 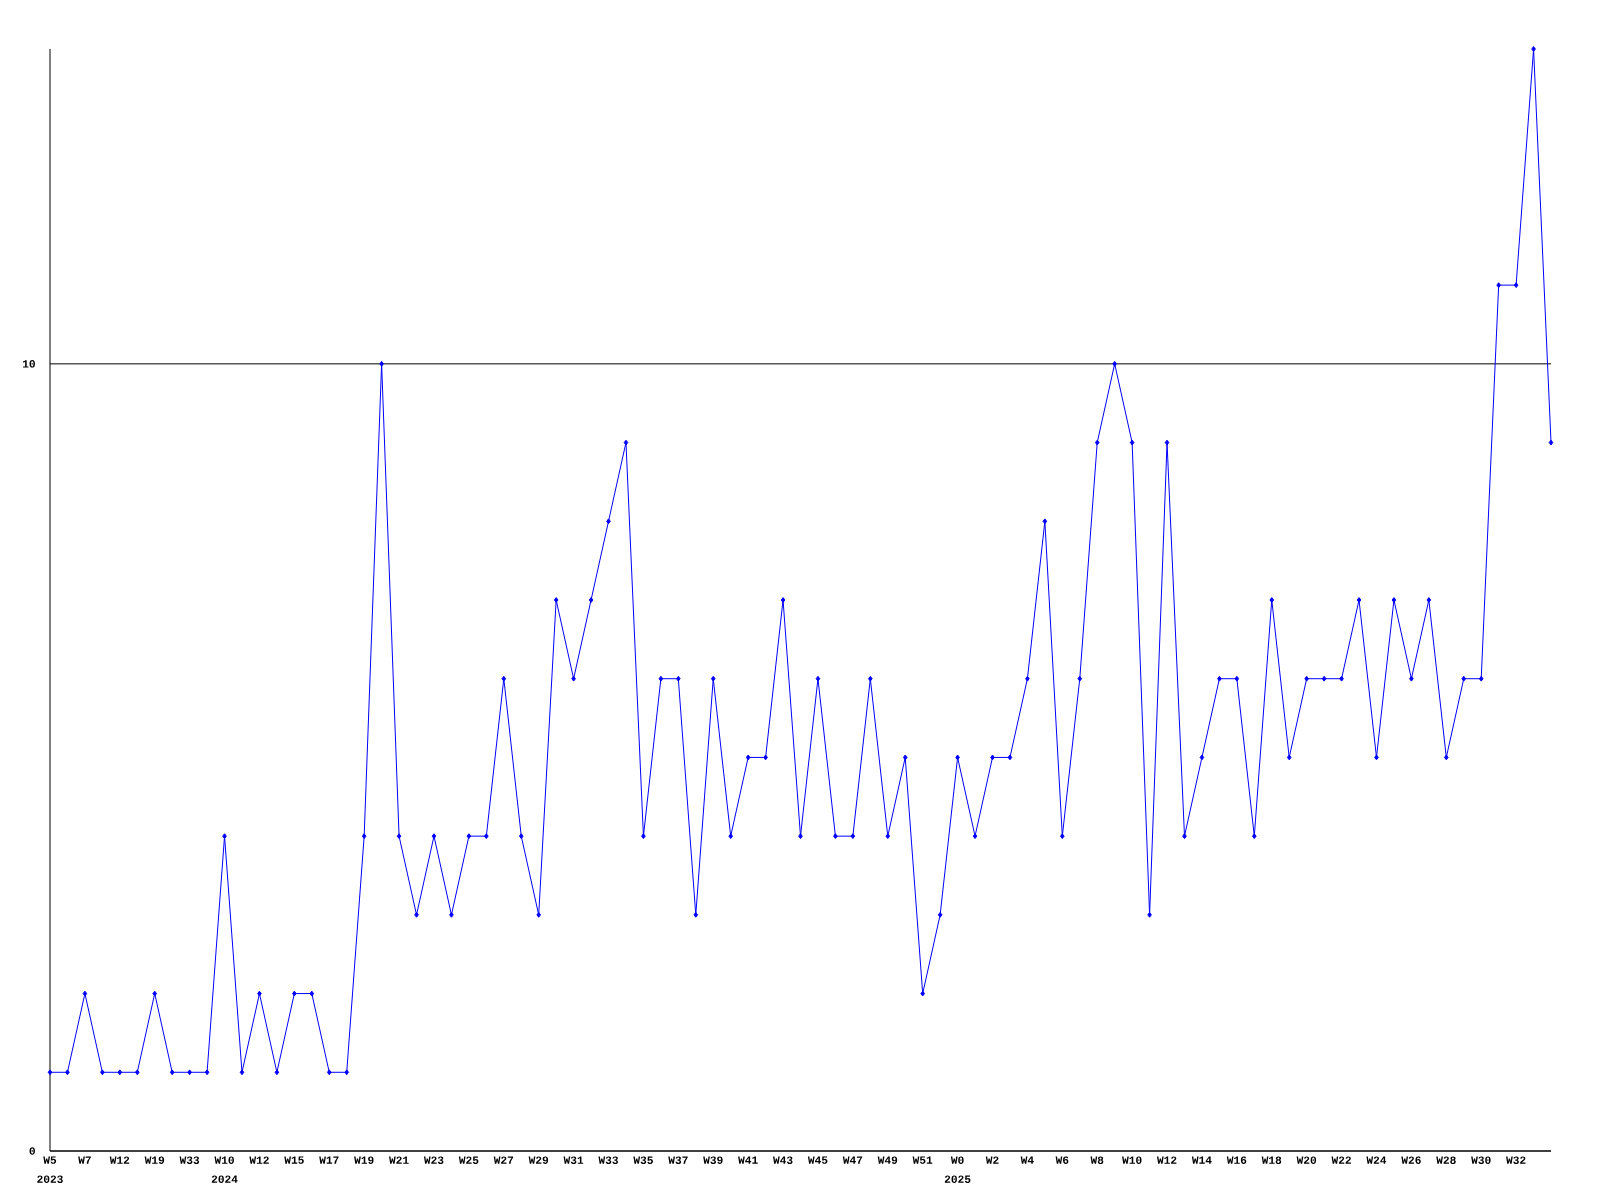 What do you see at coordinates (748, 1160) in the screenshot?
I see `x-tick-label: W41` at bounding box center [748, 1160].